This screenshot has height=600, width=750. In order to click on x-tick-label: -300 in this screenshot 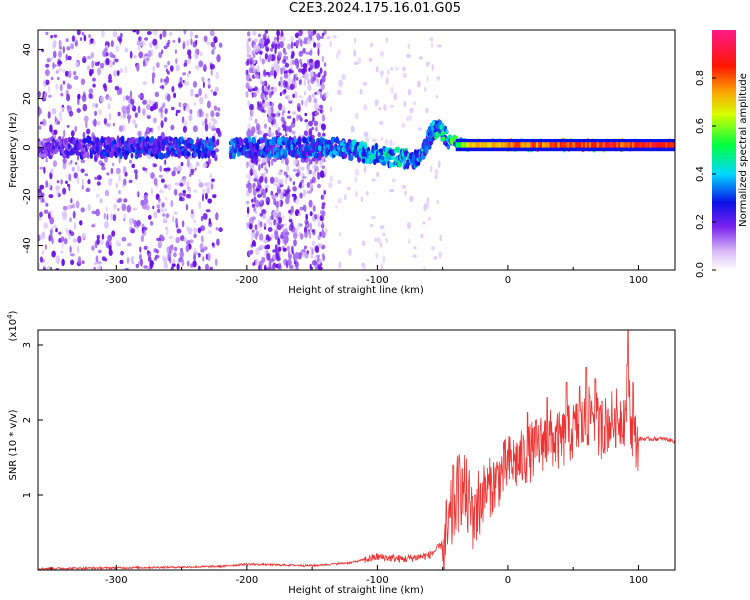, I will do `click(116, 580)`.